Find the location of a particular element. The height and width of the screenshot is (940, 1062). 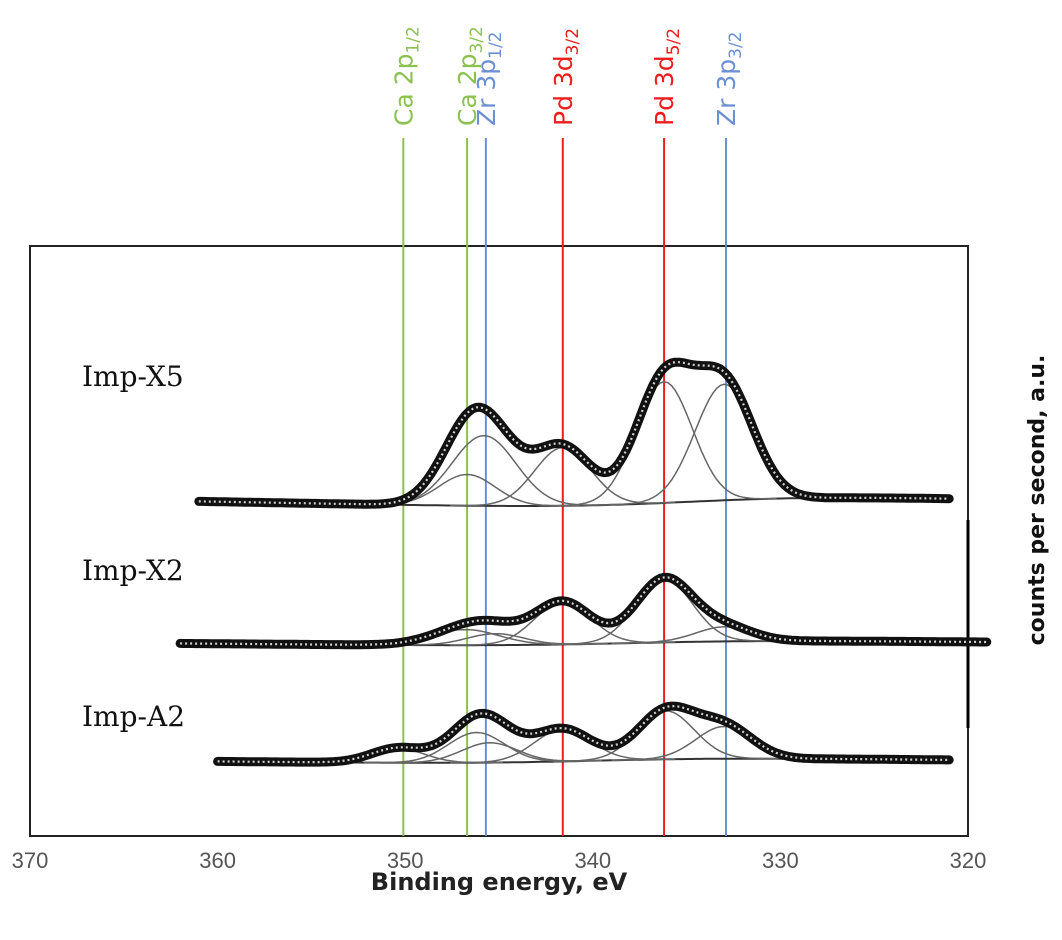

x-tick-label: 360 is located at coordinates (217, 860).